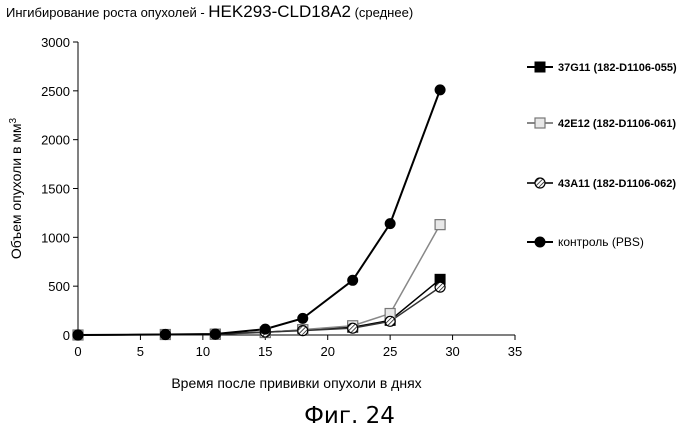  Describe the element at coordinates (617, 184) in the screenshot. I see `legend-label: 43A11 (182-D1106-062)` at that location.